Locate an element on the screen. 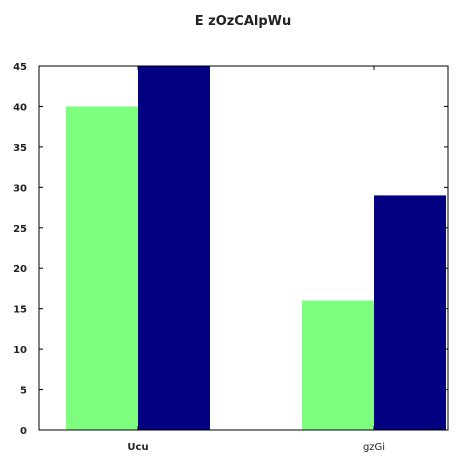 This screenshot has width=464, height=464. x-tick-label: Ucu is located at coordinates (137, 447).